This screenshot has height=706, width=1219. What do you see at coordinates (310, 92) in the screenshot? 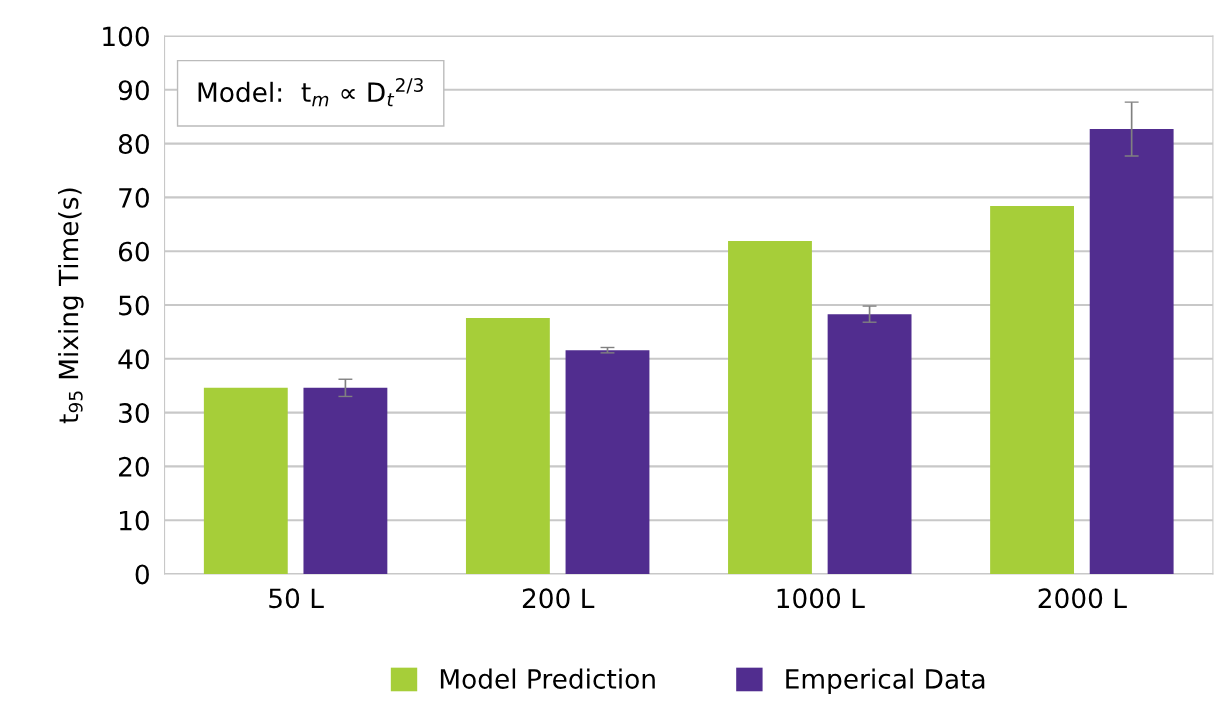
I see `annotation: Model: t$_{m}$ ∝ D$_{t}$$^{2/3}$` at bounding box center [310, 92].